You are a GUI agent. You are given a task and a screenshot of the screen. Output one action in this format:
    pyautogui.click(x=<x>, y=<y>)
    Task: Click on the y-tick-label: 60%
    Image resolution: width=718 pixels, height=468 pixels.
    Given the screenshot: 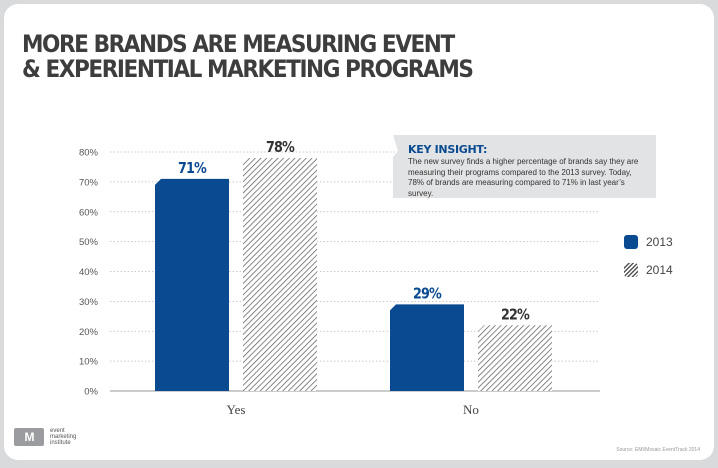 What is the action you would take?
    pyautogui.click(x=89, y=212)
    